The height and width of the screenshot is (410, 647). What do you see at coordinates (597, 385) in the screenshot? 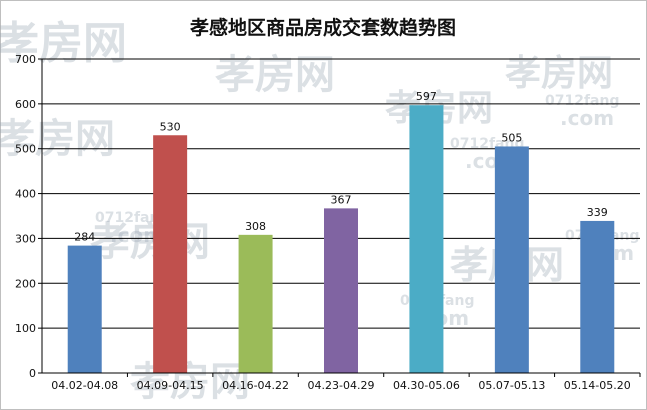
I see `x-tick-label: 05.14-05.20` at bounding box center [597, 385].